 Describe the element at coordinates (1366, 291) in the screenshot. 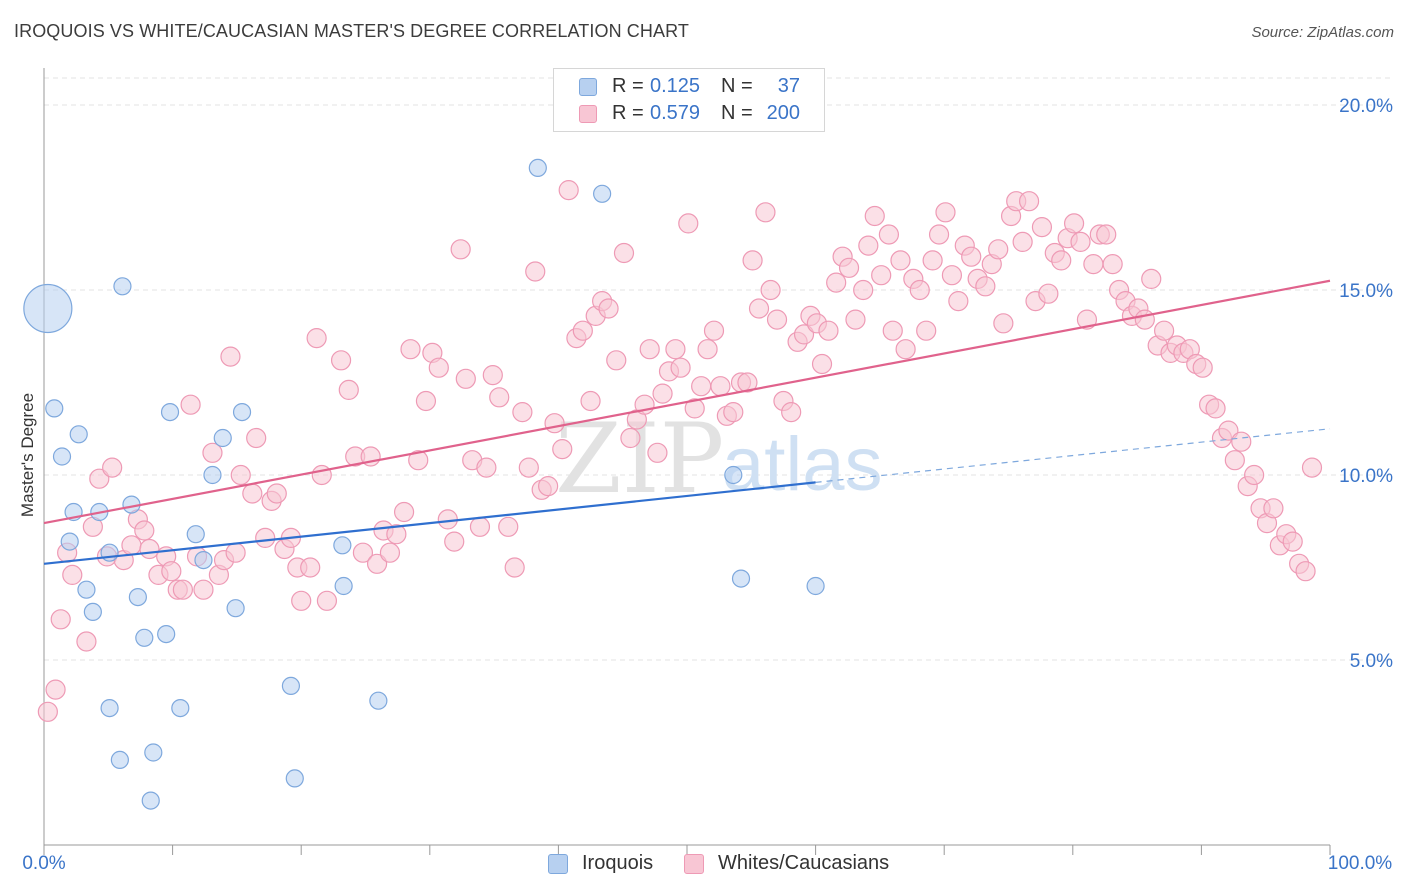

I see `y-tick-label: 15.0%` at that location.